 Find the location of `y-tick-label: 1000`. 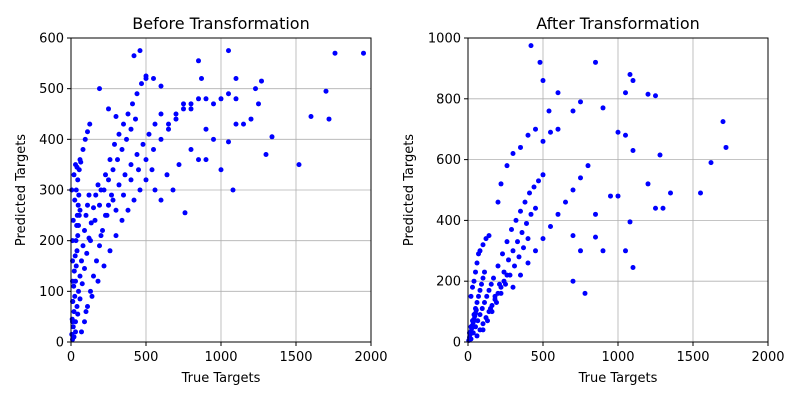

y-tick-label: 1000 is located at coordinates (444, 39).